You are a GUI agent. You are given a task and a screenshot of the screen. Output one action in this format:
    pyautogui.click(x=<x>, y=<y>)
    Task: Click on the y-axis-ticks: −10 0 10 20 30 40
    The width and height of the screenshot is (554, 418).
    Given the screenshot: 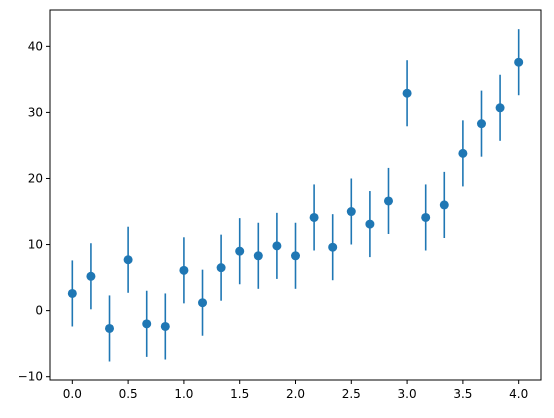 What is the action you would take?
    pyautogui.click(x=34, y=211)
    